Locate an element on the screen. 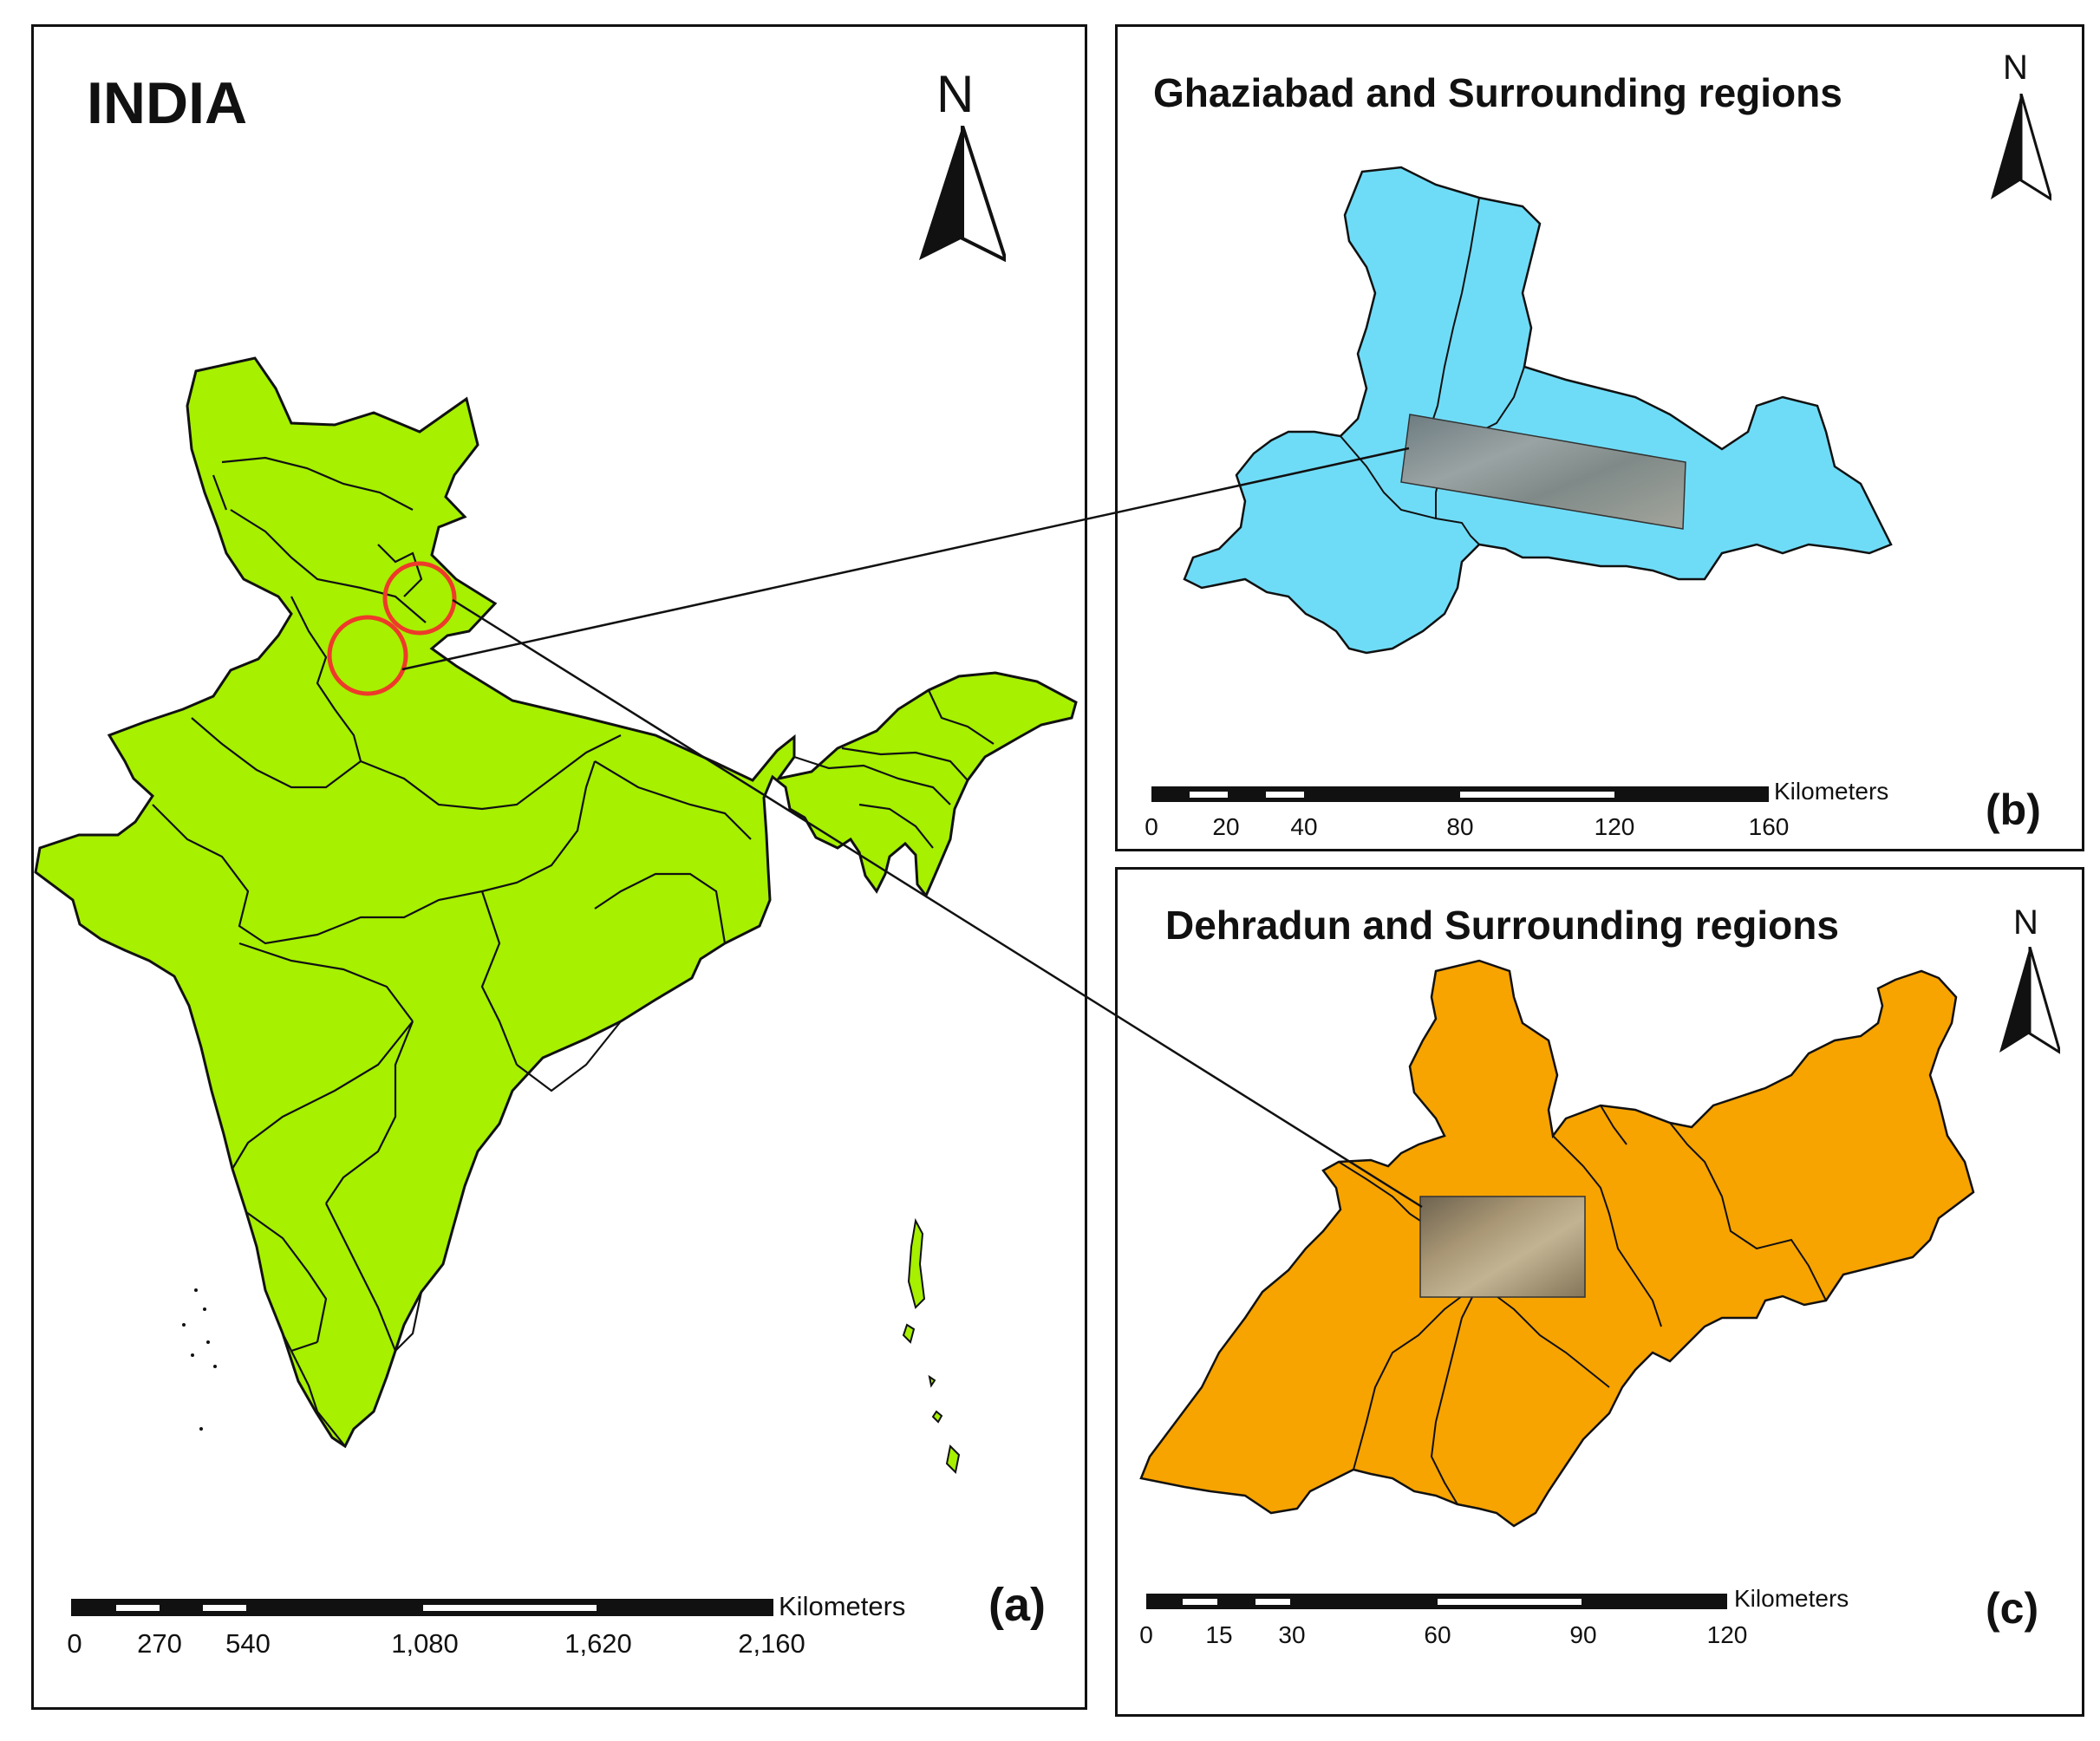 This screenshot has width=2100, height=1741. india-scale-tick: 2,160 is located at coordinates (771, 1643).